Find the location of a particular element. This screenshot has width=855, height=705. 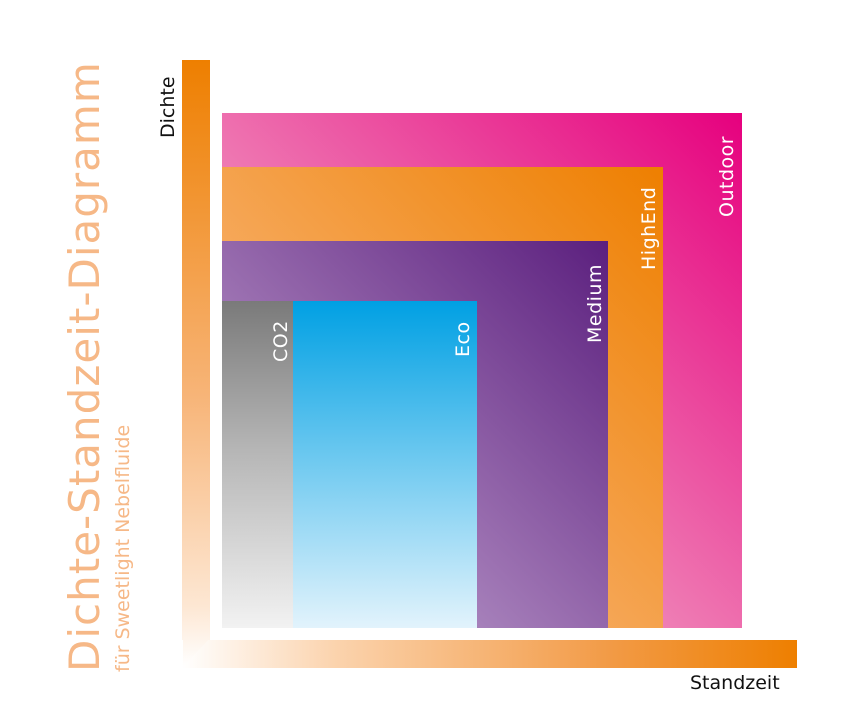

x-axis-bar is located at coordinates (489, 654).